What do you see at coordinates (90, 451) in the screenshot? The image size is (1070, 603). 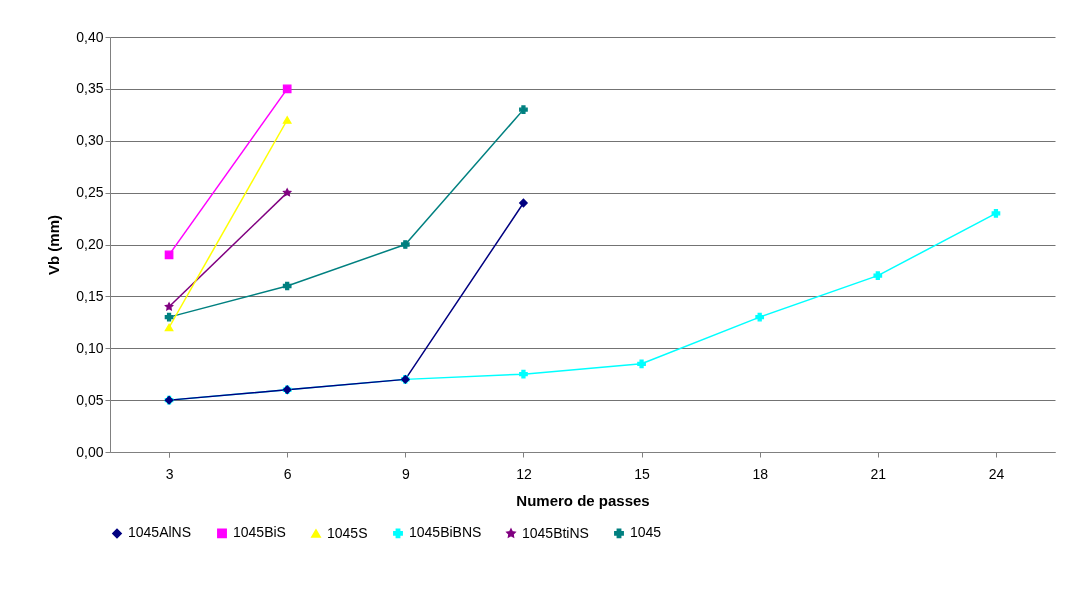 I see `y-tick-label: 0,00` at bounding box center [90, 451].